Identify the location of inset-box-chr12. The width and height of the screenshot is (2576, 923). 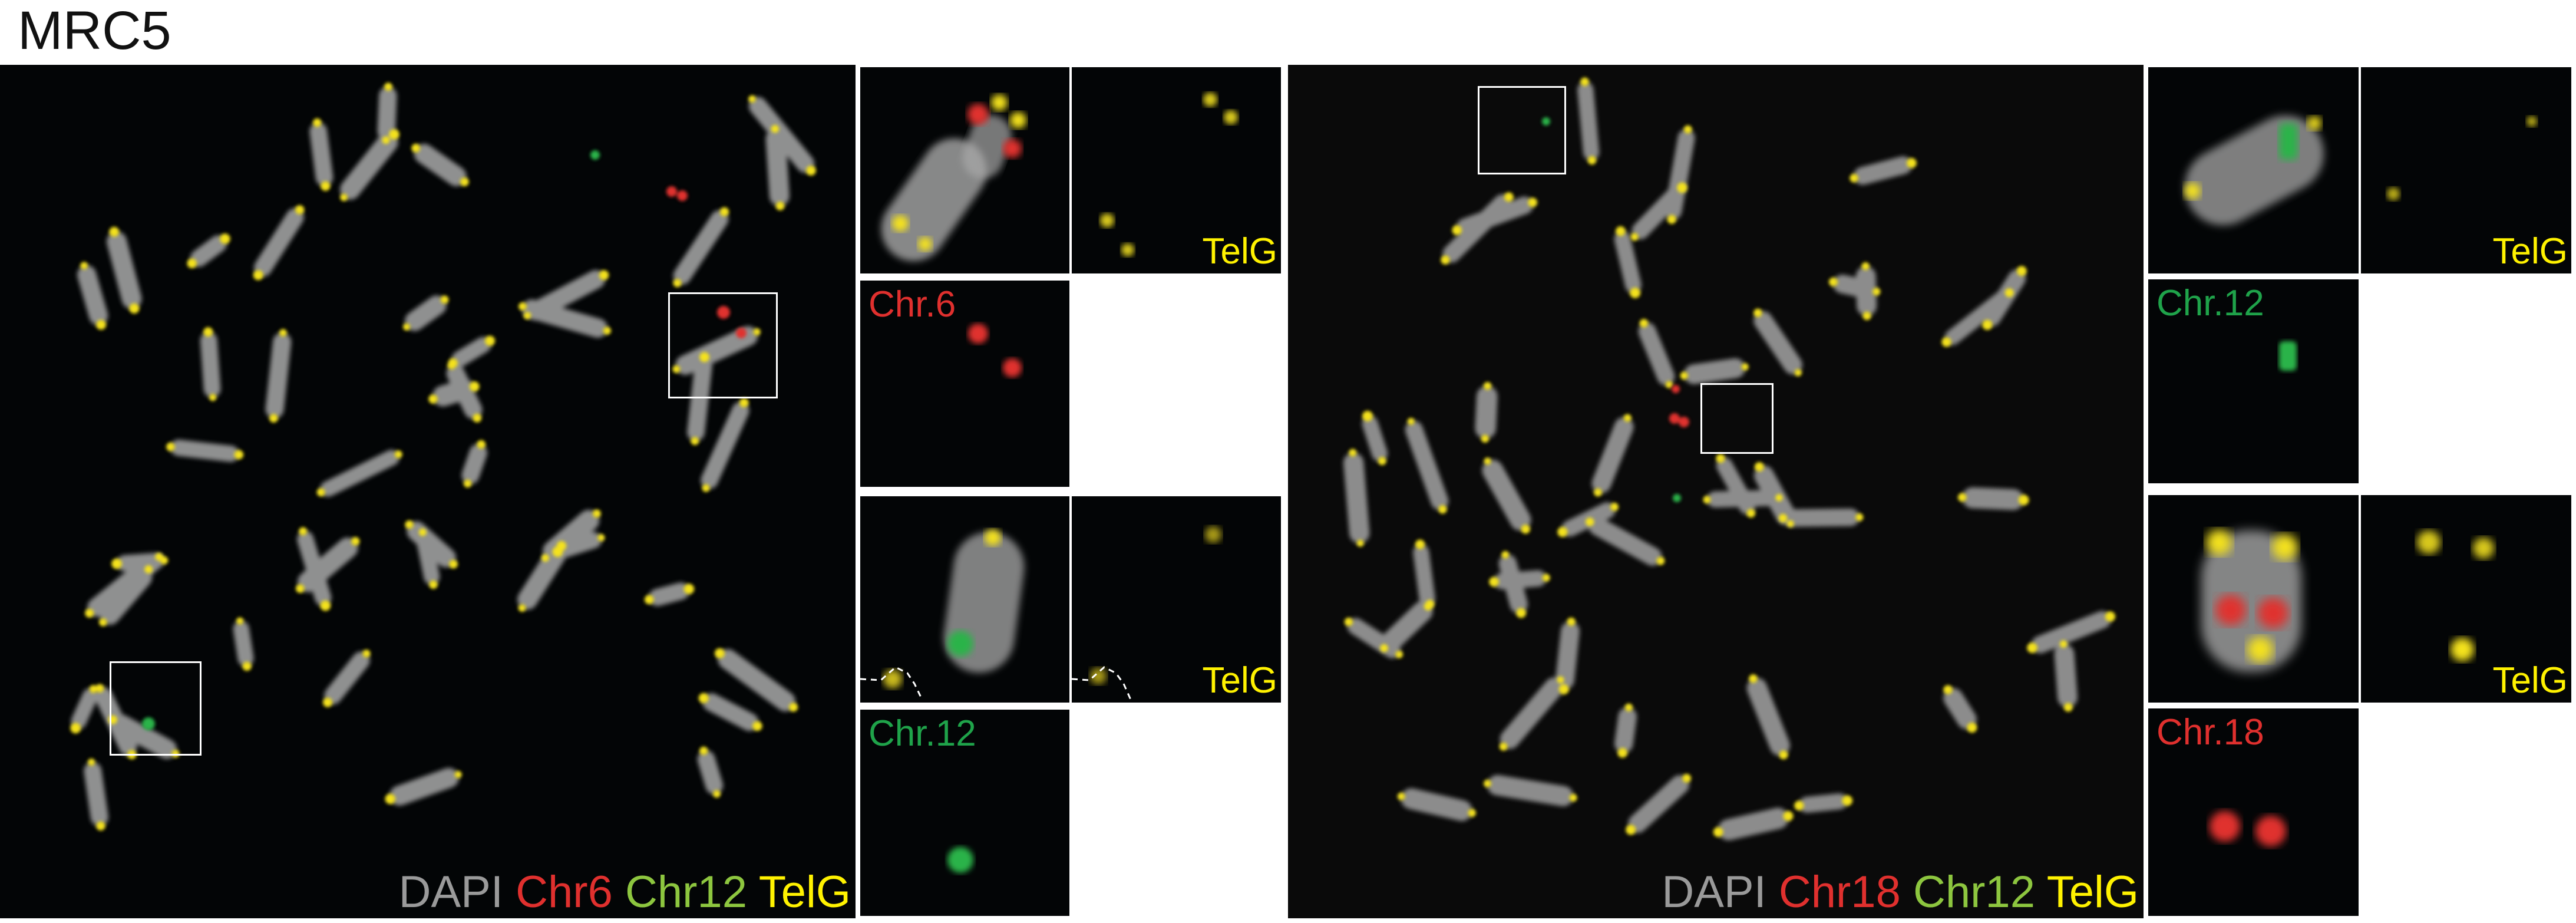
(156, 708).